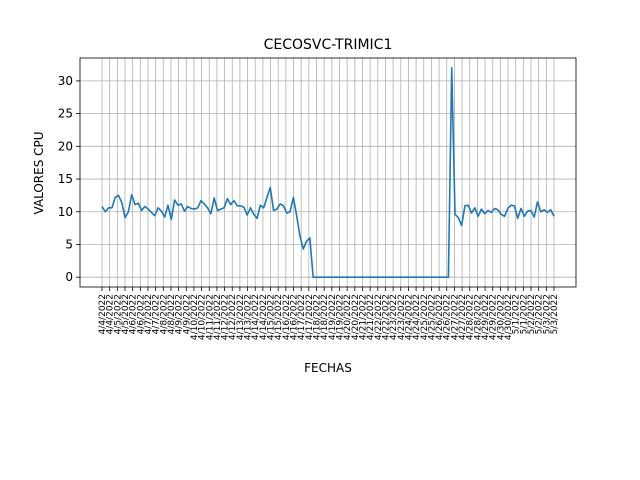 The width and height of the screenshot is (640, 480). I want to click on y-tick-label: 10, so click(65, 212).